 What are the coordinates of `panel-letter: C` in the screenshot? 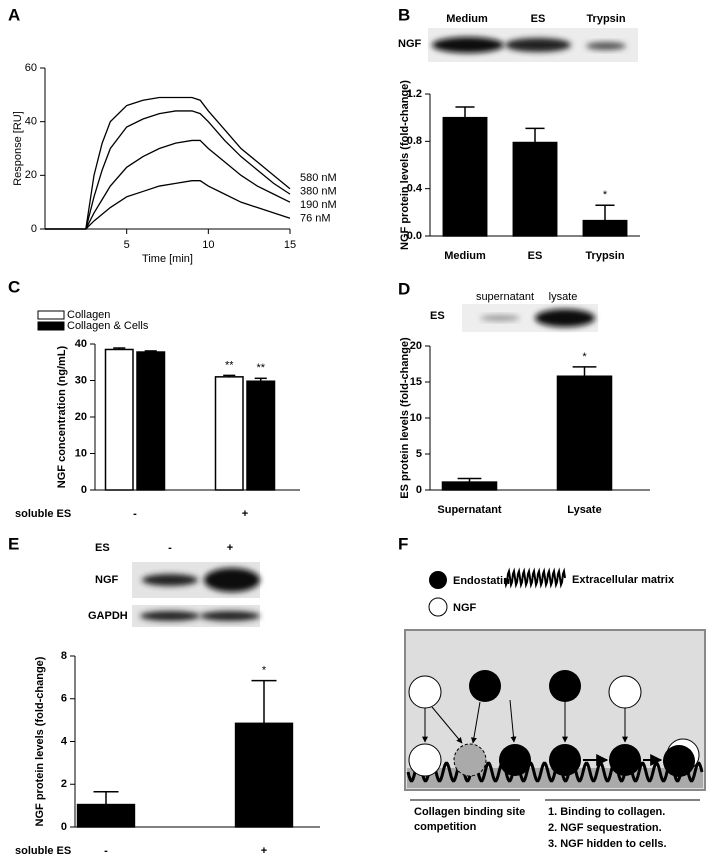 It's located at (14, 286).